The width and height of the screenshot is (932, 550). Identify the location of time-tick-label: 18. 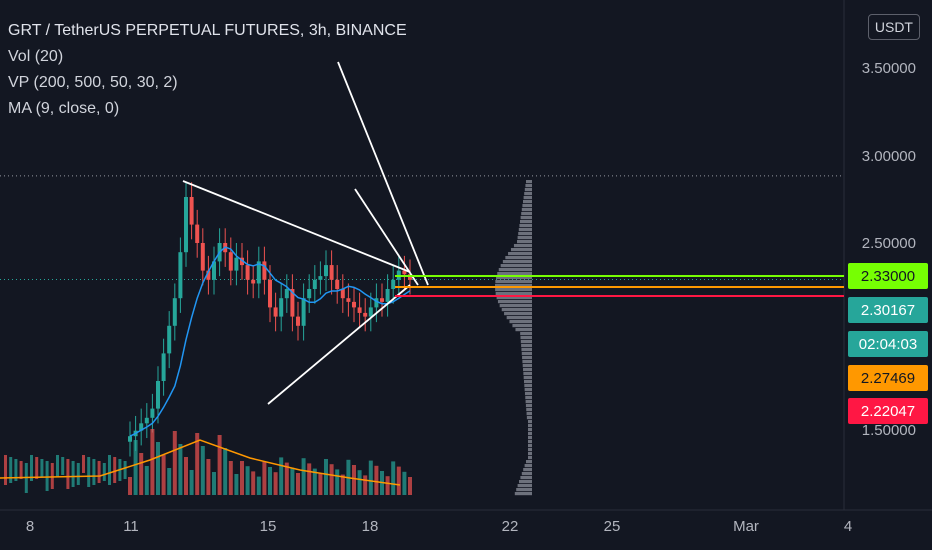
(370, 526).